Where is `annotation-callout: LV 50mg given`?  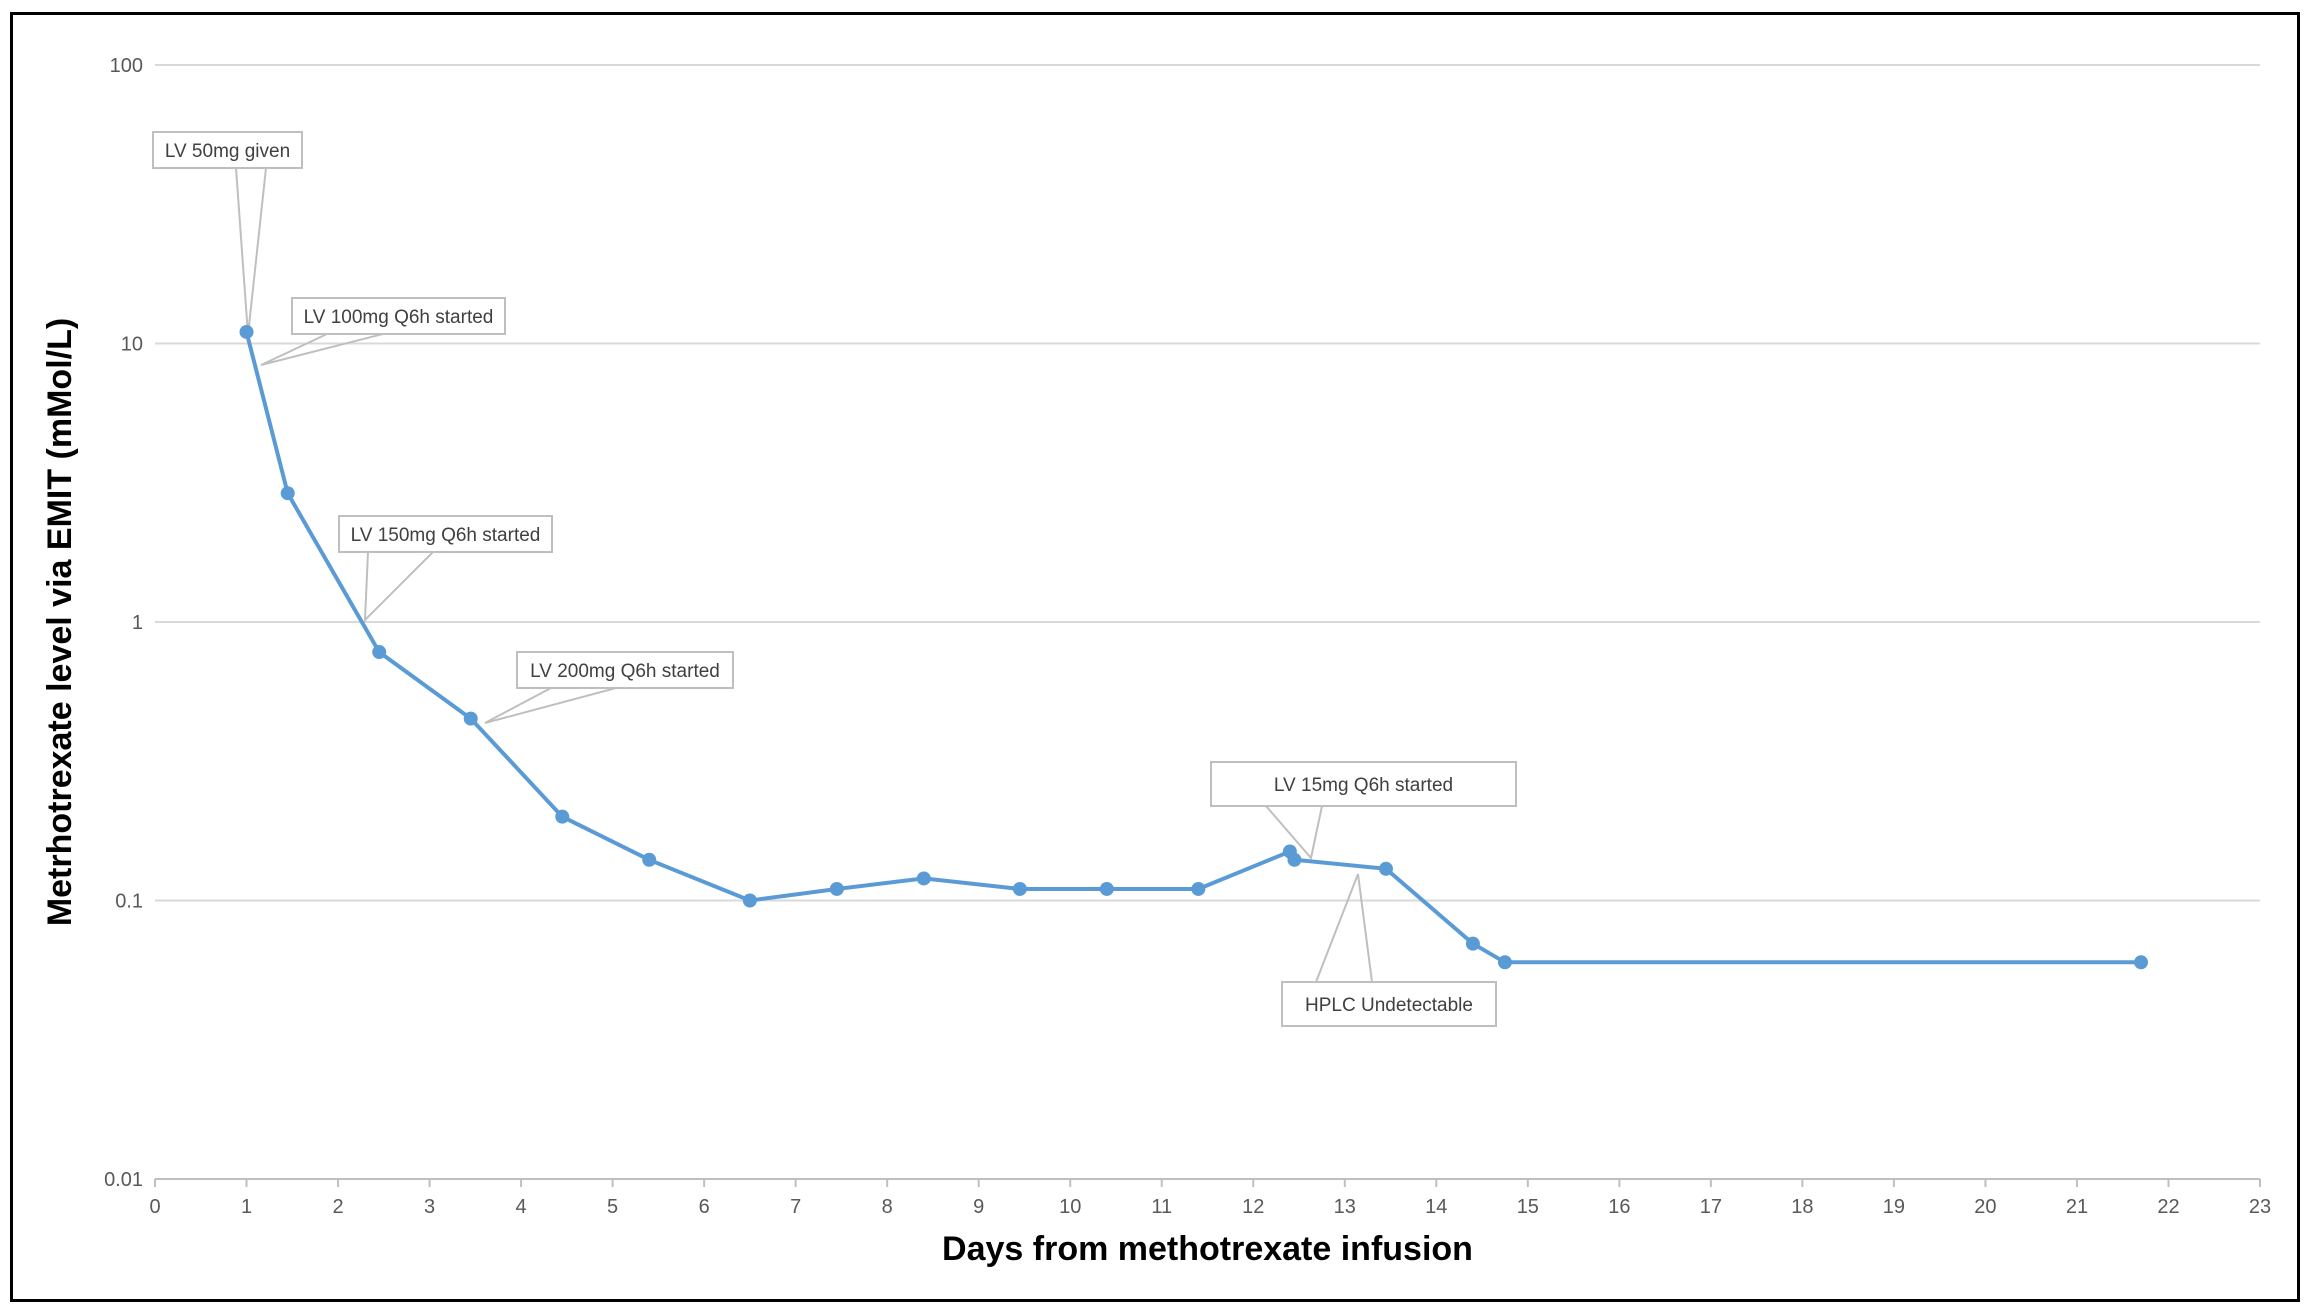 annotation-callout: LV 50mg given is located at coordinates (227, 150).